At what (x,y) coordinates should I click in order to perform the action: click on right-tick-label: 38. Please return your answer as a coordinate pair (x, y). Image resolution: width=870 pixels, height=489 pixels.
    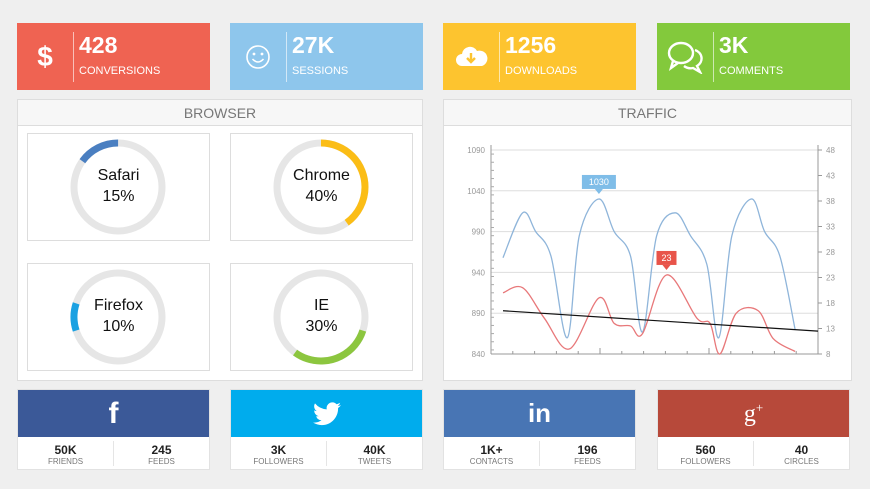
    Looking at the image, I should click on (830, 201).